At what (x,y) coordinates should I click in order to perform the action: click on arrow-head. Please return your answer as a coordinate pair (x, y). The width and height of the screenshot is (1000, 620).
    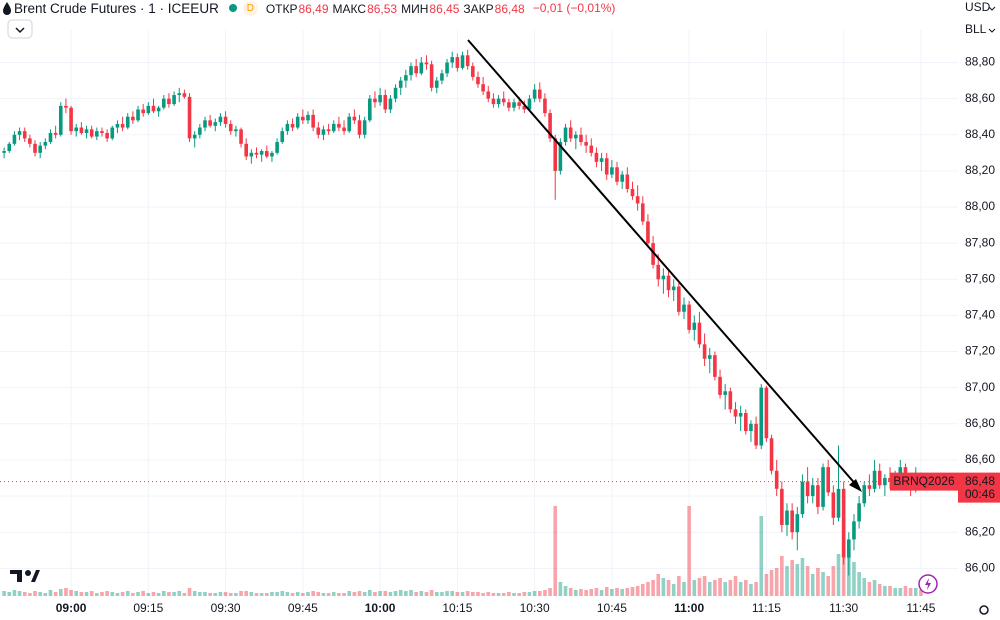
    Looking at the image, I should click on (855, 485).